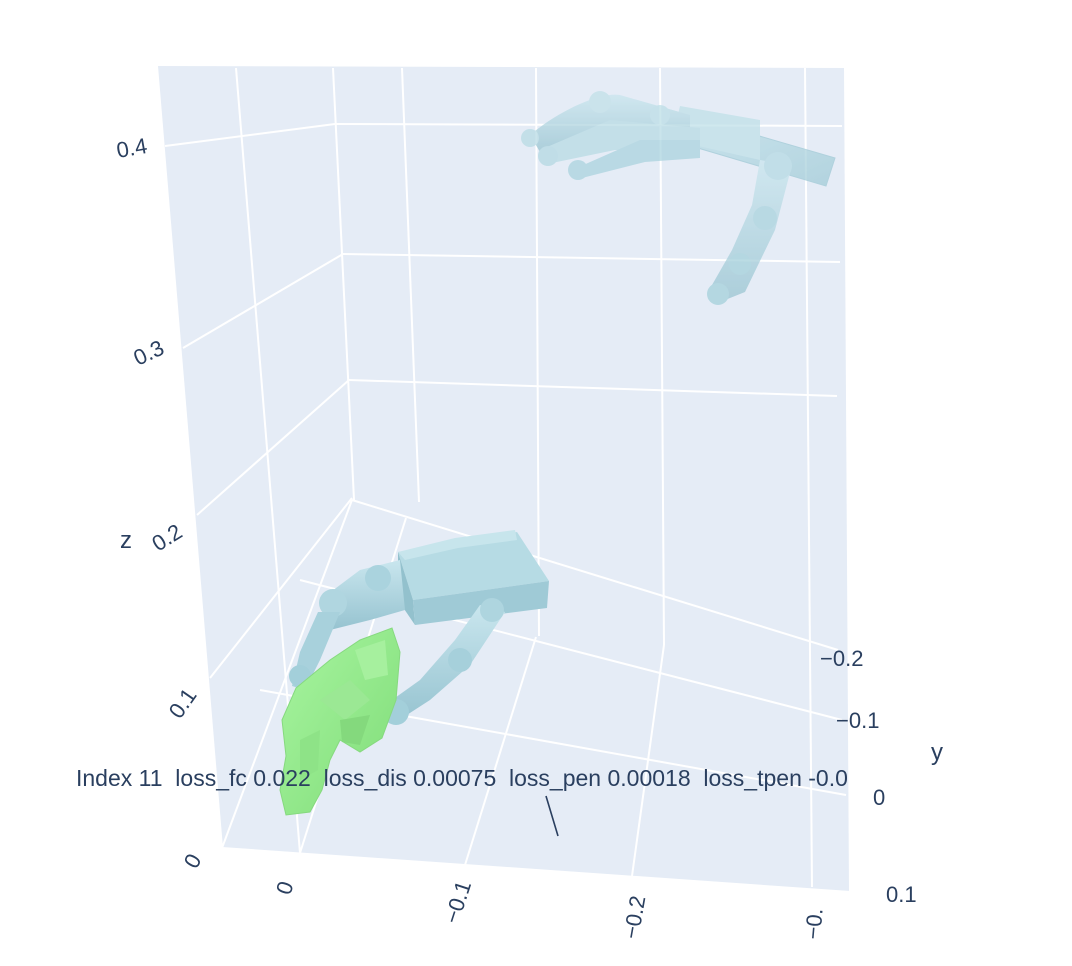  What do you see at coordinates (718, 294) in the screenshot?
I see `upper-thumb-tip` at bounding box center [718, 294].